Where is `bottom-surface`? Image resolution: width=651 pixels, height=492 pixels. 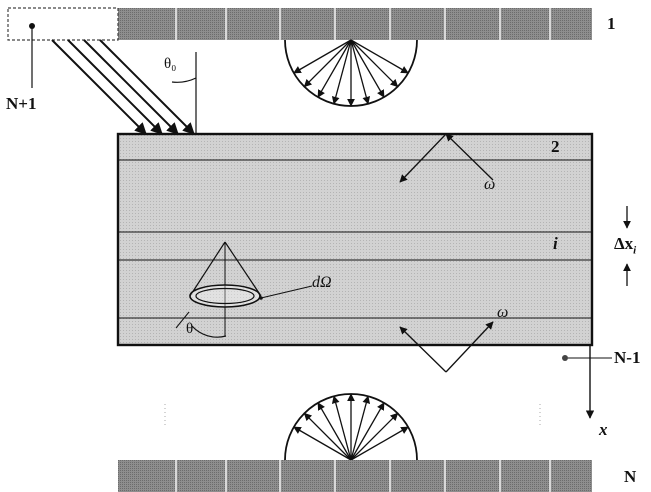 bottom-surface is located at coordinates (355, 476).